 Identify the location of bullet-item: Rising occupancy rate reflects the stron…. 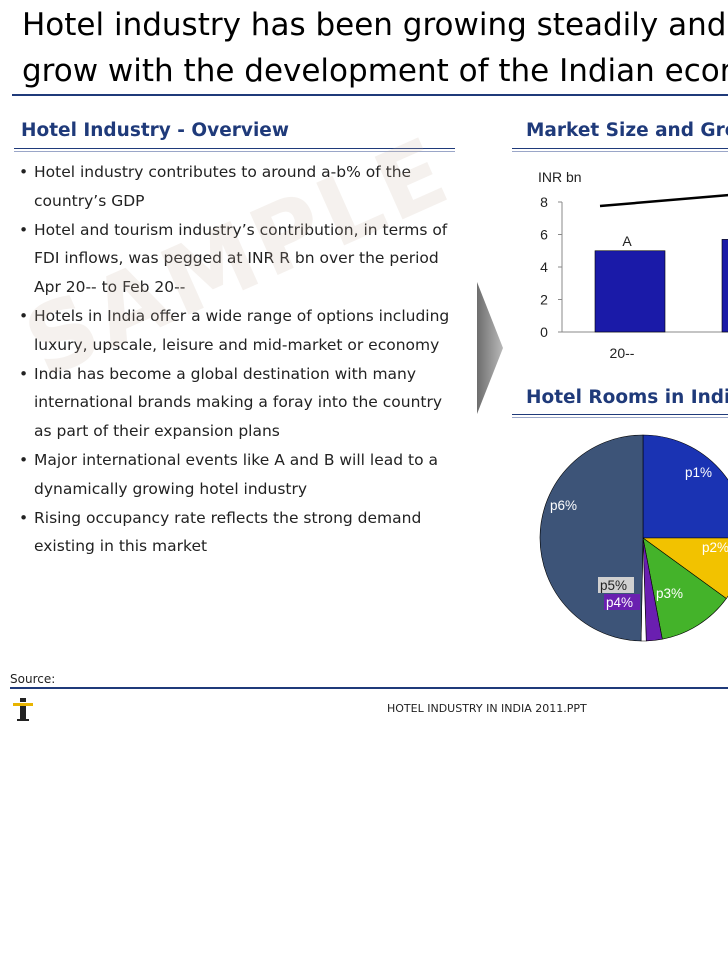
(236, 533).